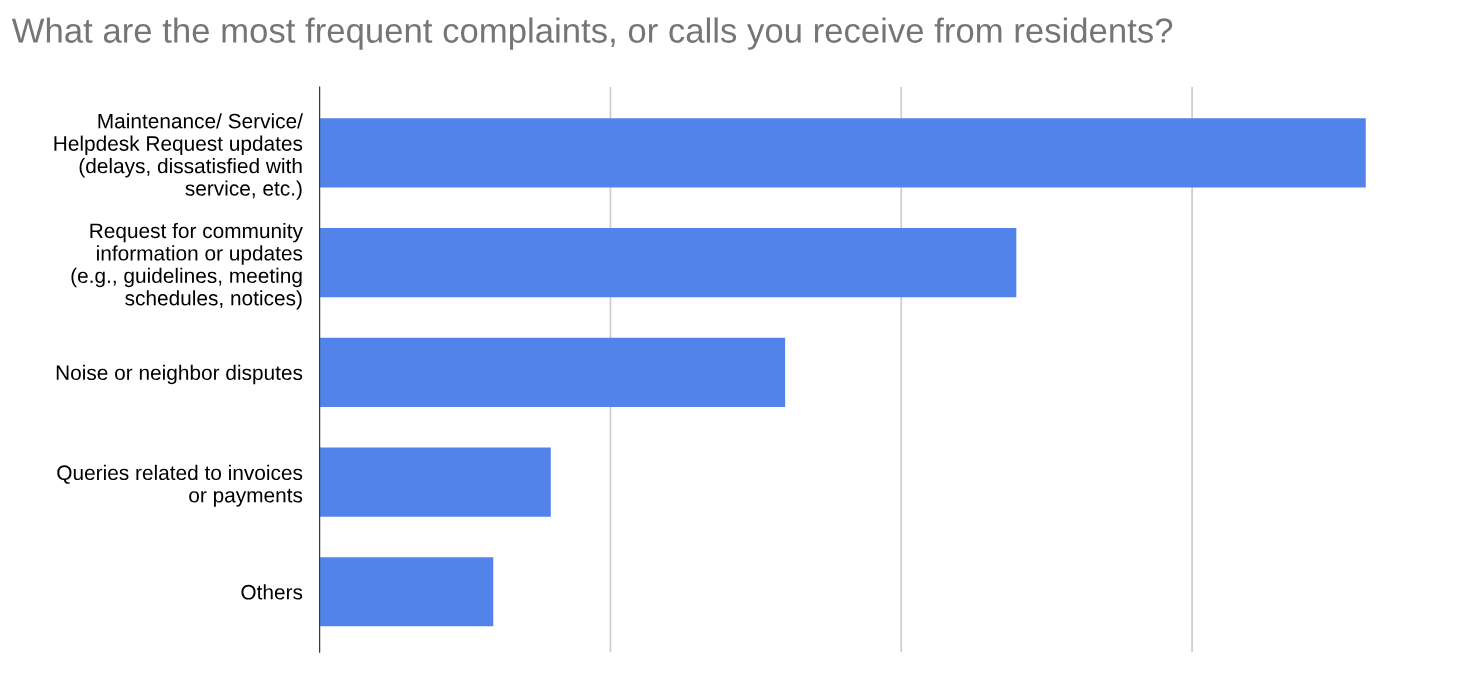 This screenshot has height=696, width=1466. Describe the element at coordinates (272, 592) in the screenshot. I see `y-tick-label: Others` at that location.